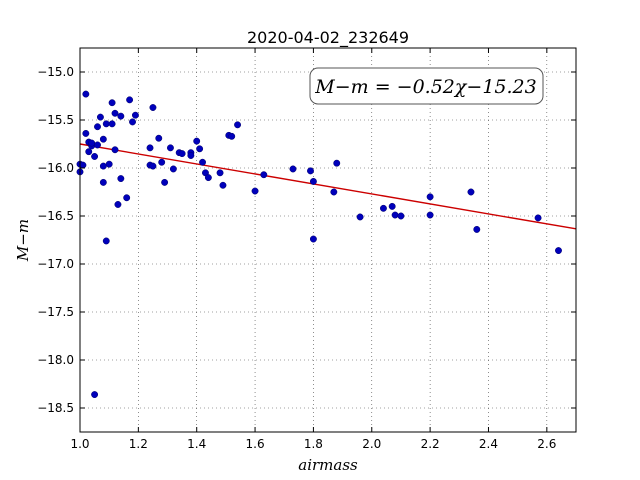 This screenshot has width=640, height=480. I want to click on fit-line, so click(328, 186).